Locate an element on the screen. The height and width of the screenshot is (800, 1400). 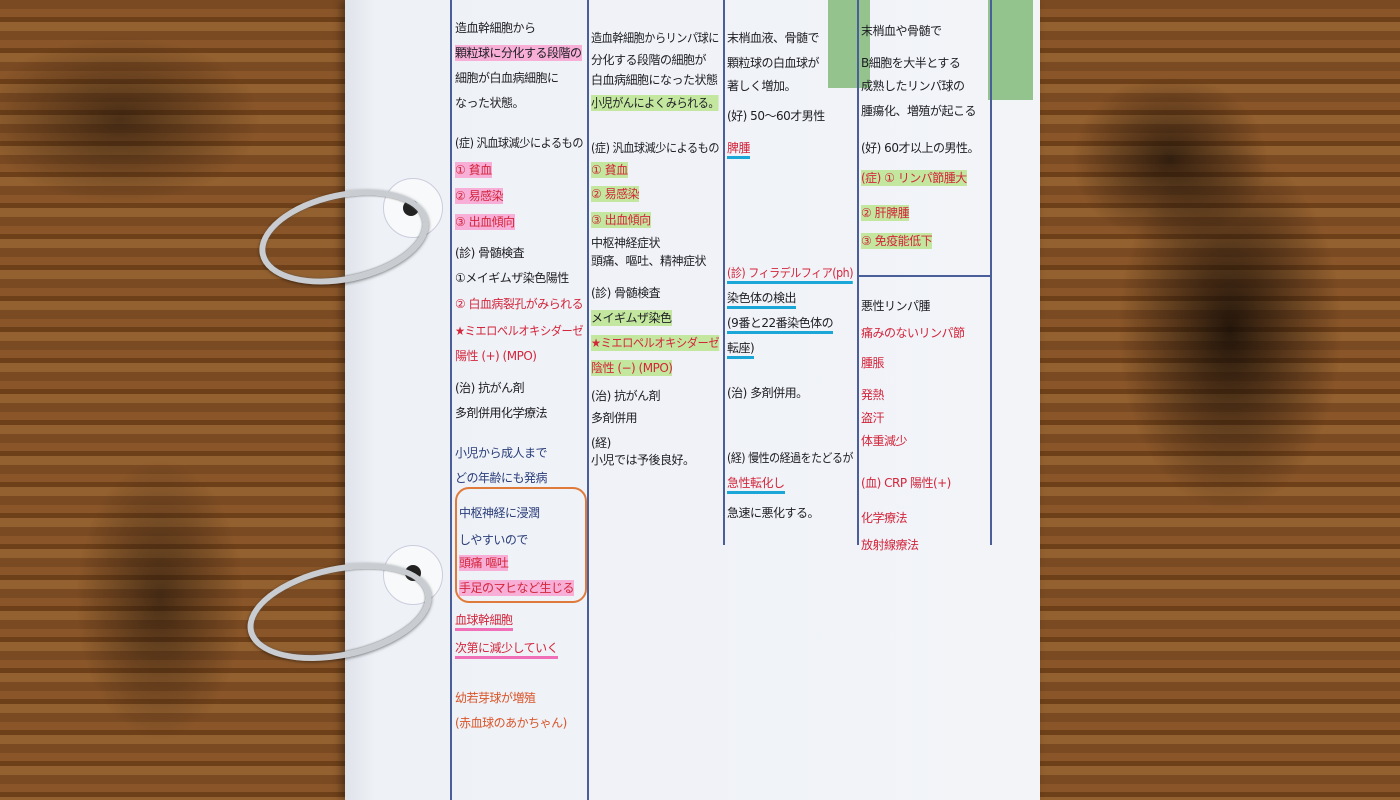
note-line: 頭痛 嘔吐 is located at coordinates (484, 563).